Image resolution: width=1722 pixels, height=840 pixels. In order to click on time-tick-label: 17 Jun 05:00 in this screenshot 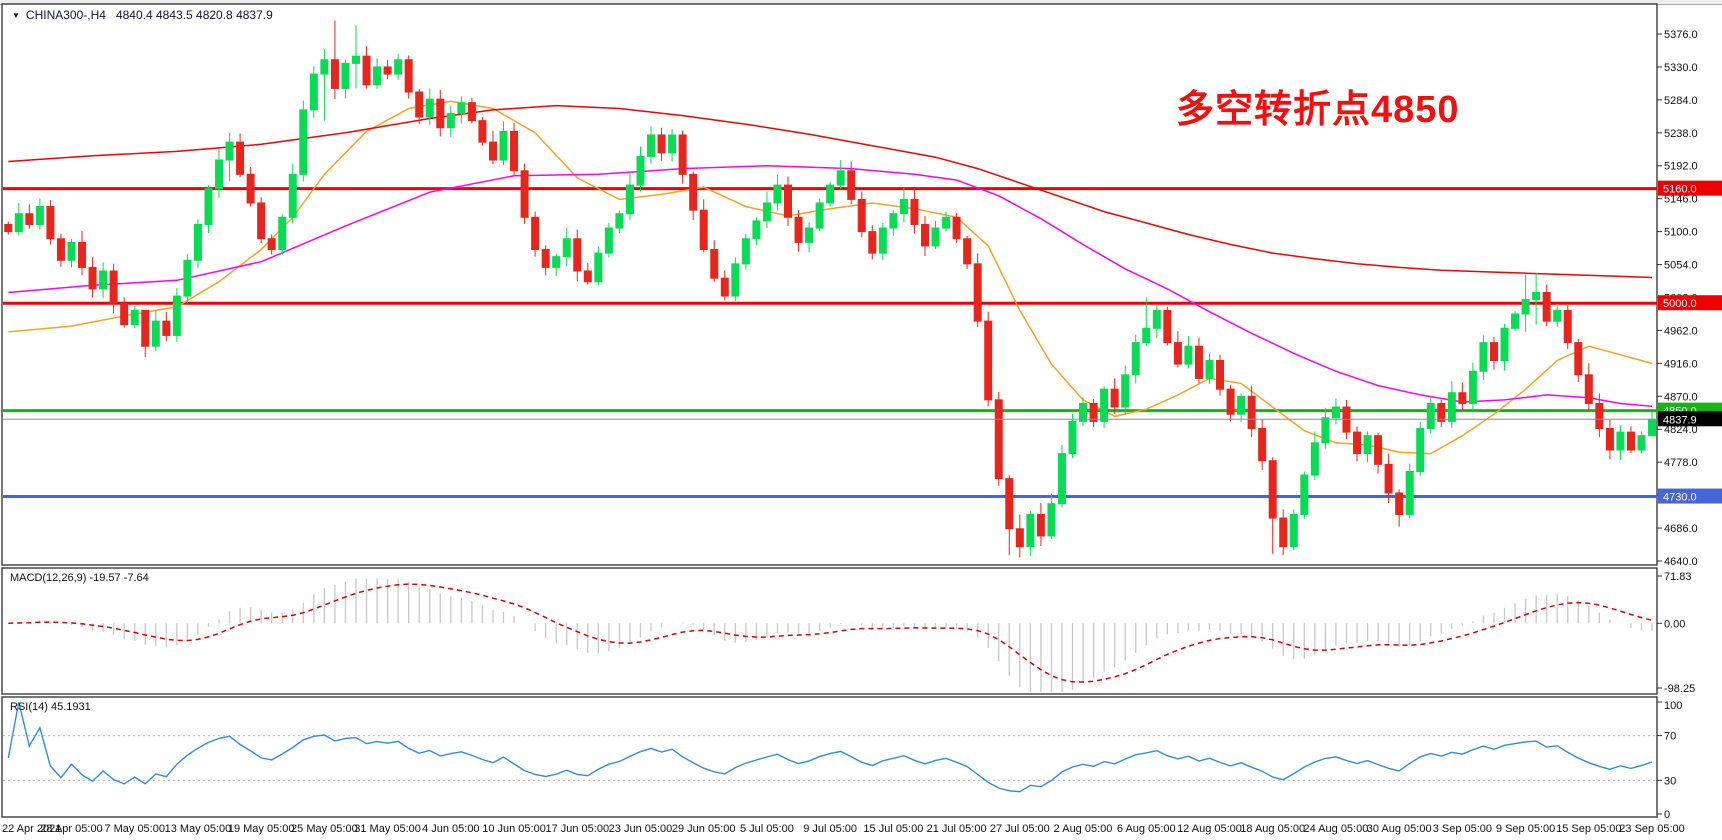, I will do `click(577, 829)`.